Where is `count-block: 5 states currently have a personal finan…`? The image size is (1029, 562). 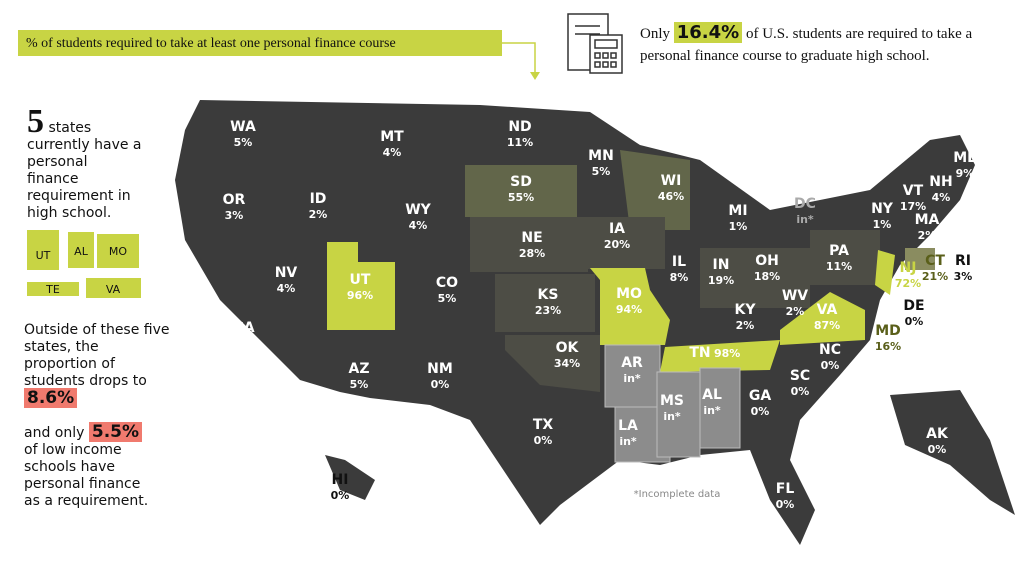
count-block: 5 states currently have a personal finan… is located at coordinates (84, 163).